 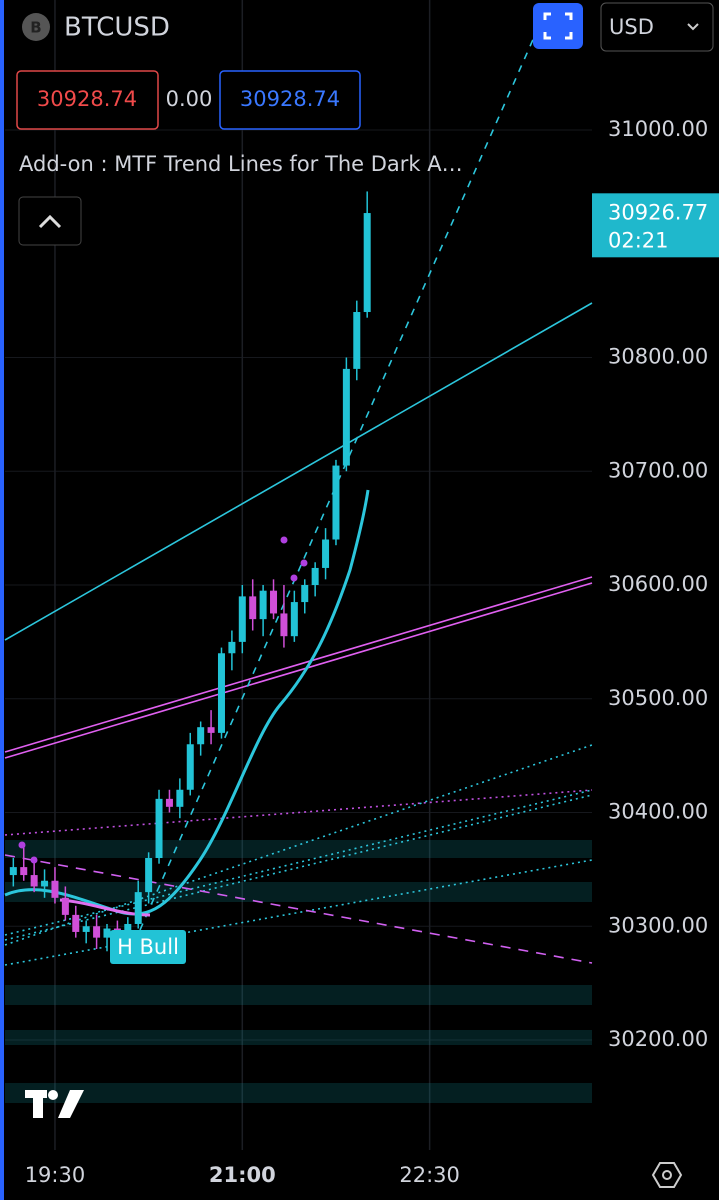 I want to click on y-tick-label: 30300.00, so click(x=658, y=925).